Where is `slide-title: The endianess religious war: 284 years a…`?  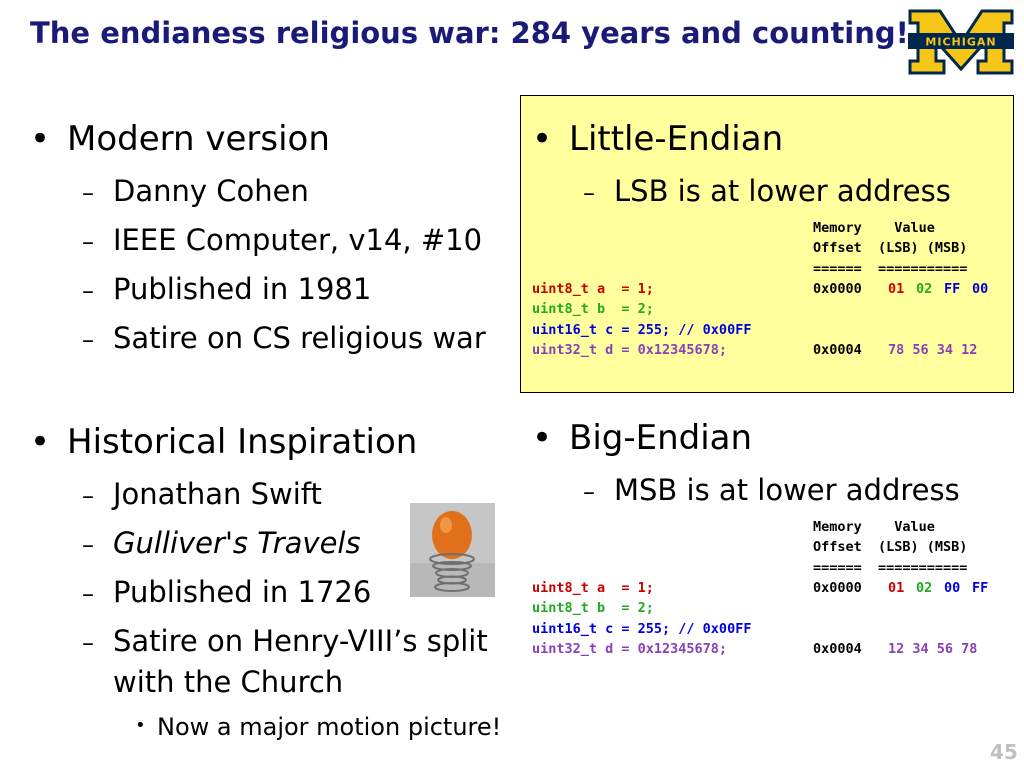 slide-title: The endianess religious war: 284 years a… is located at coordinates (469, 33).